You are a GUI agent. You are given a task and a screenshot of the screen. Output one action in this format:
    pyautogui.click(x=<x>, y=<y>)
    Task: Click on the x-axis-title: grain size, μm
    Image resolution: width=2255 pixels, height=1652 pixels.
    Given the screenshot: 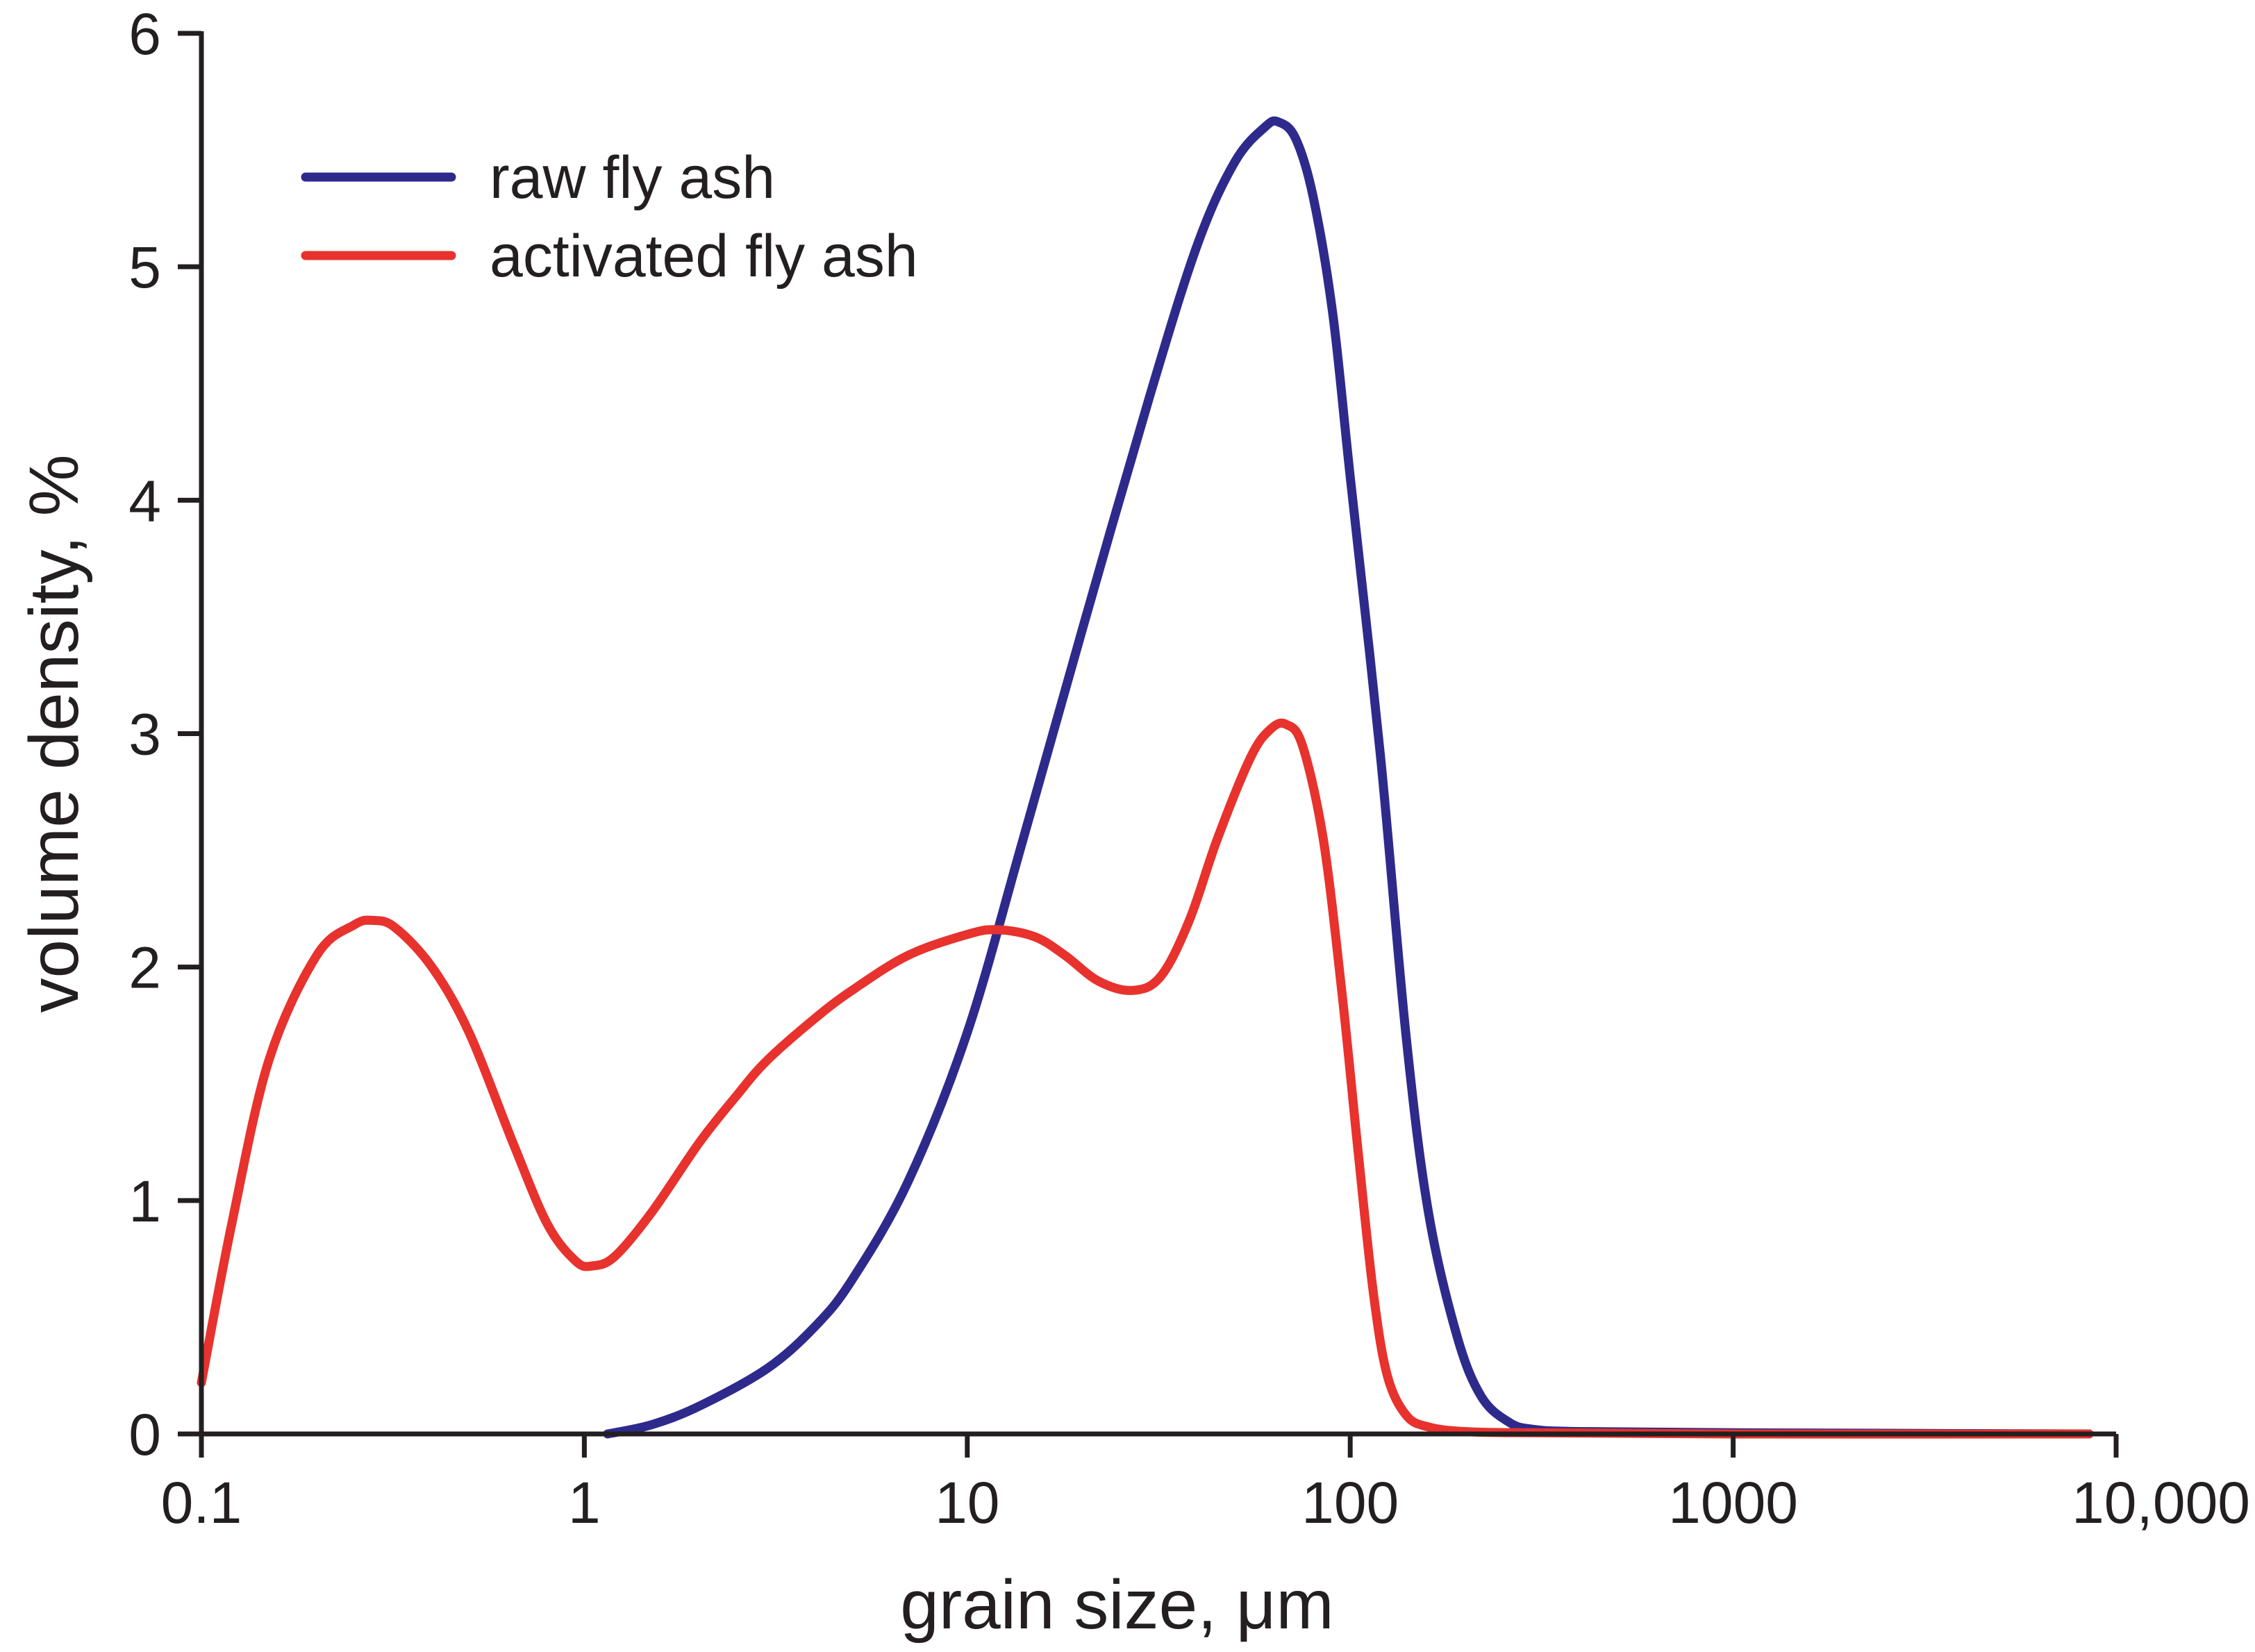 What is the action you would take?
    pyautogui.click(x=1116, y=1605)
    